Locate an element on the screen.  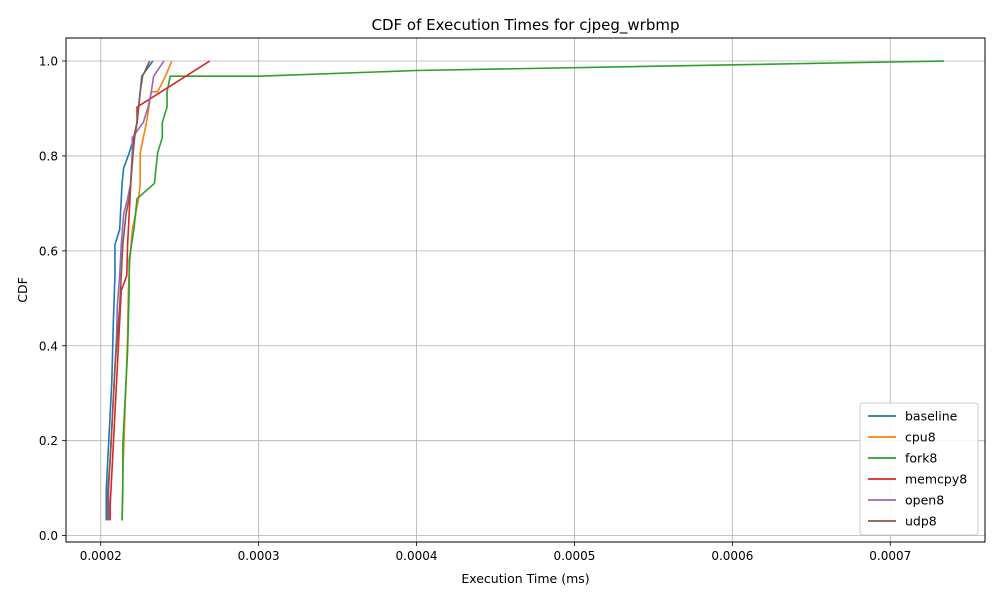
x-tick-label: 0.0005 is located at coordinates (574, 556).